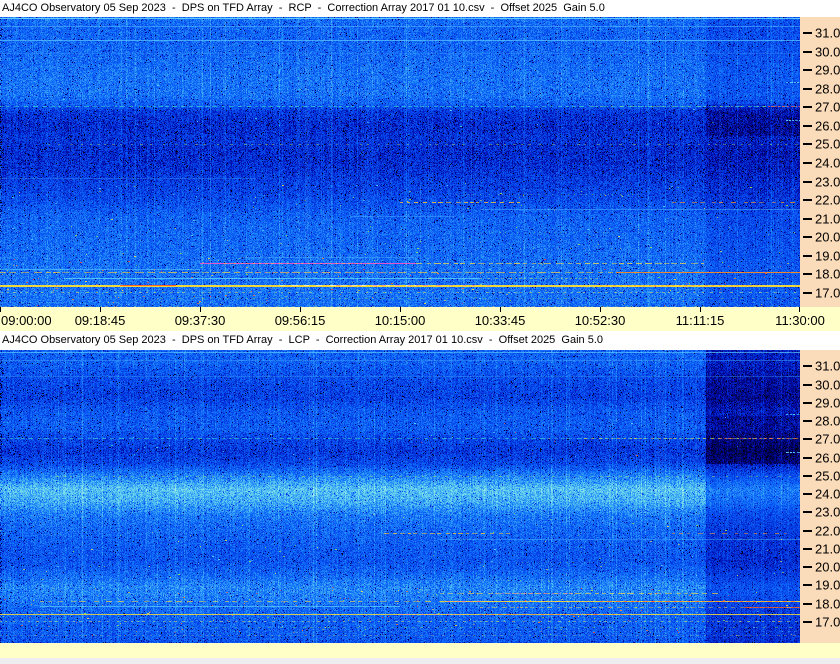 The height and width of the screenshot is (664, 840). What do you see at coordinates (700, 320) in the screenshot?
I see `time-tick-label: 11:11:15` at bounding box center [700, 320].